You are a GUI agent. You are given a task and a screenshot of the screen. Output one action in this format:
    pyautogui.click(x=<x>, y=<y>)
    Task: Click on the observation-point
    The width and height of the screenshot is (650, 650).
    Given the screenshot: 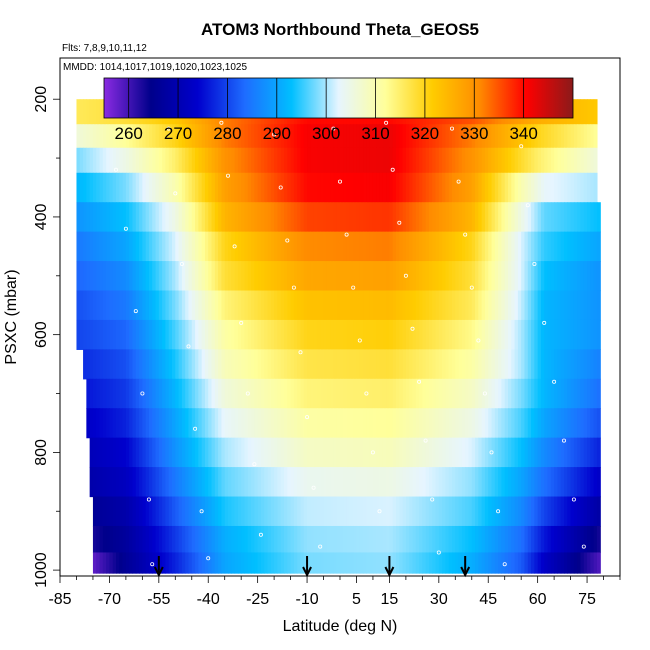 What is the action you would take?
    pyautogui.click(x=287, y=240)
    